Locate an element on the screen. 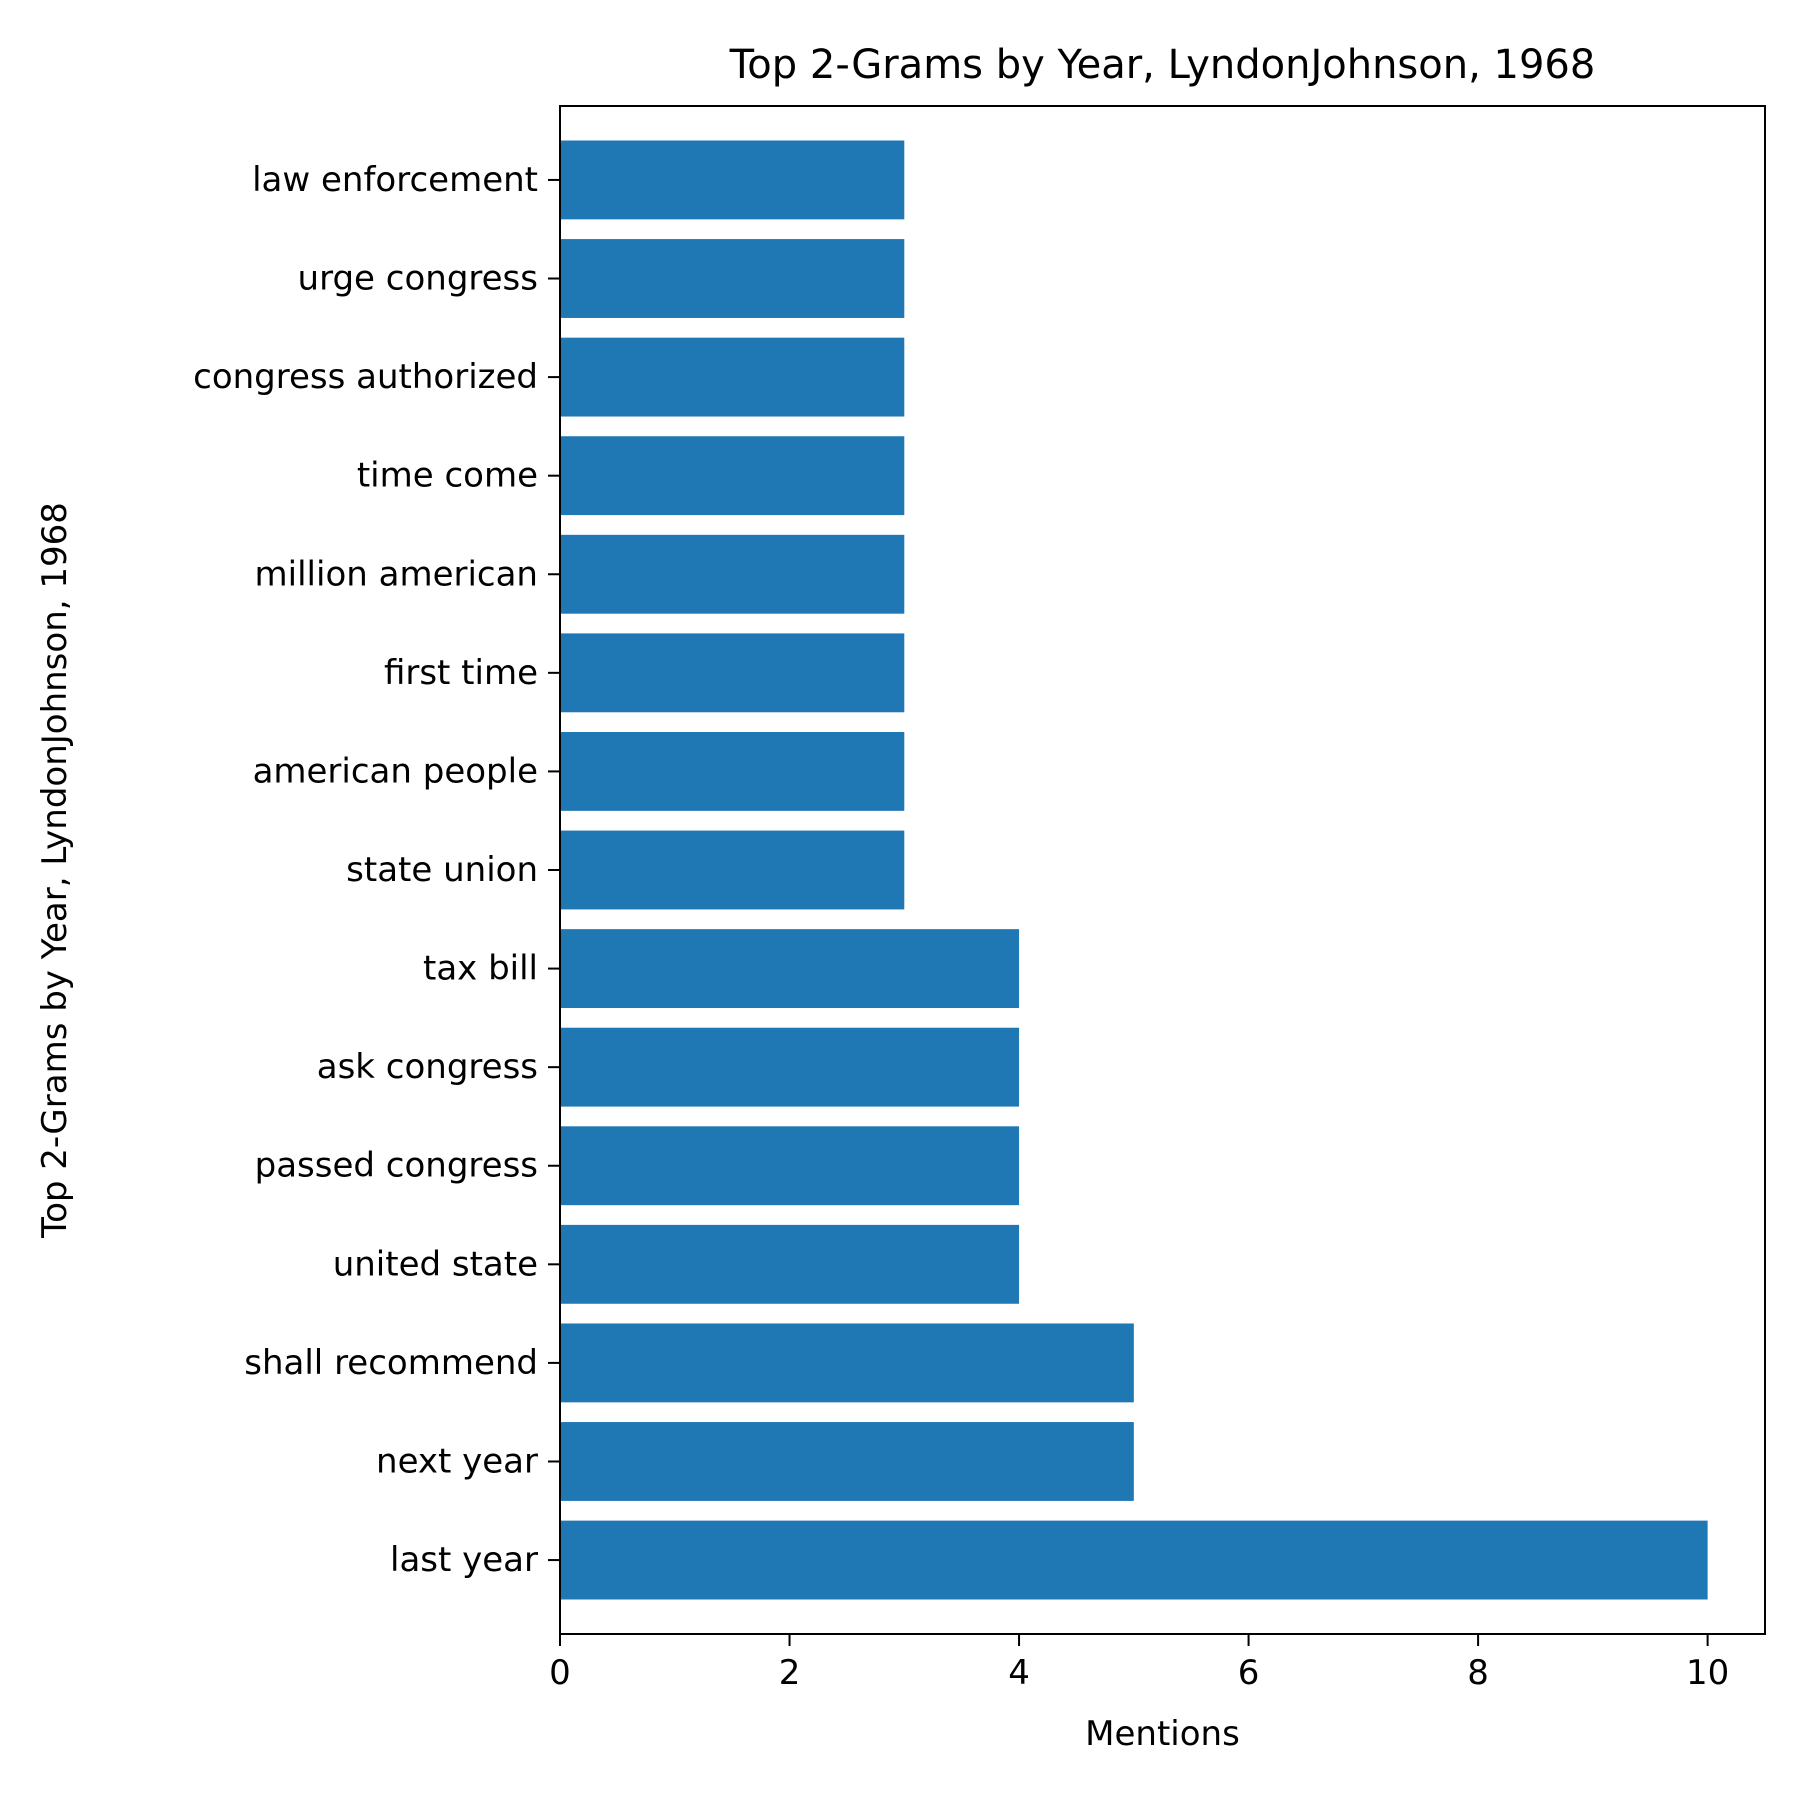 This screenshot has height=1804, width=1800. bar-united-state is located at coordinates (790, 1264).